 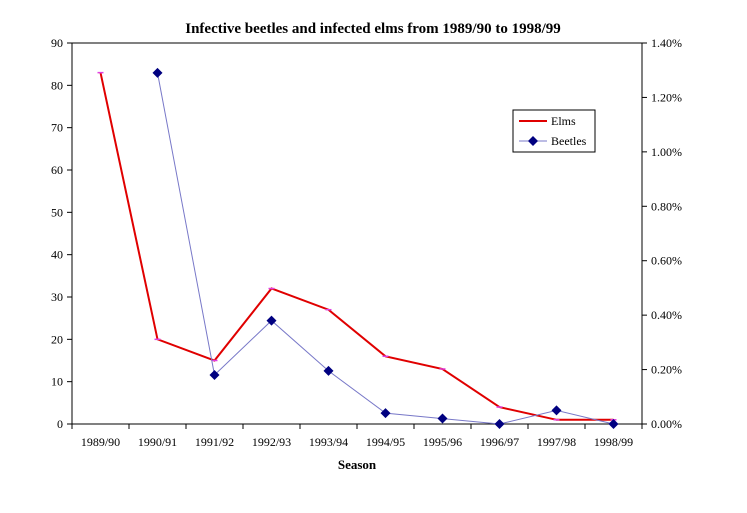 What do you see at coordinates (533, 141) in the screenshot?
I see `legend-beetles-marker` at bounding box center [533, 141].